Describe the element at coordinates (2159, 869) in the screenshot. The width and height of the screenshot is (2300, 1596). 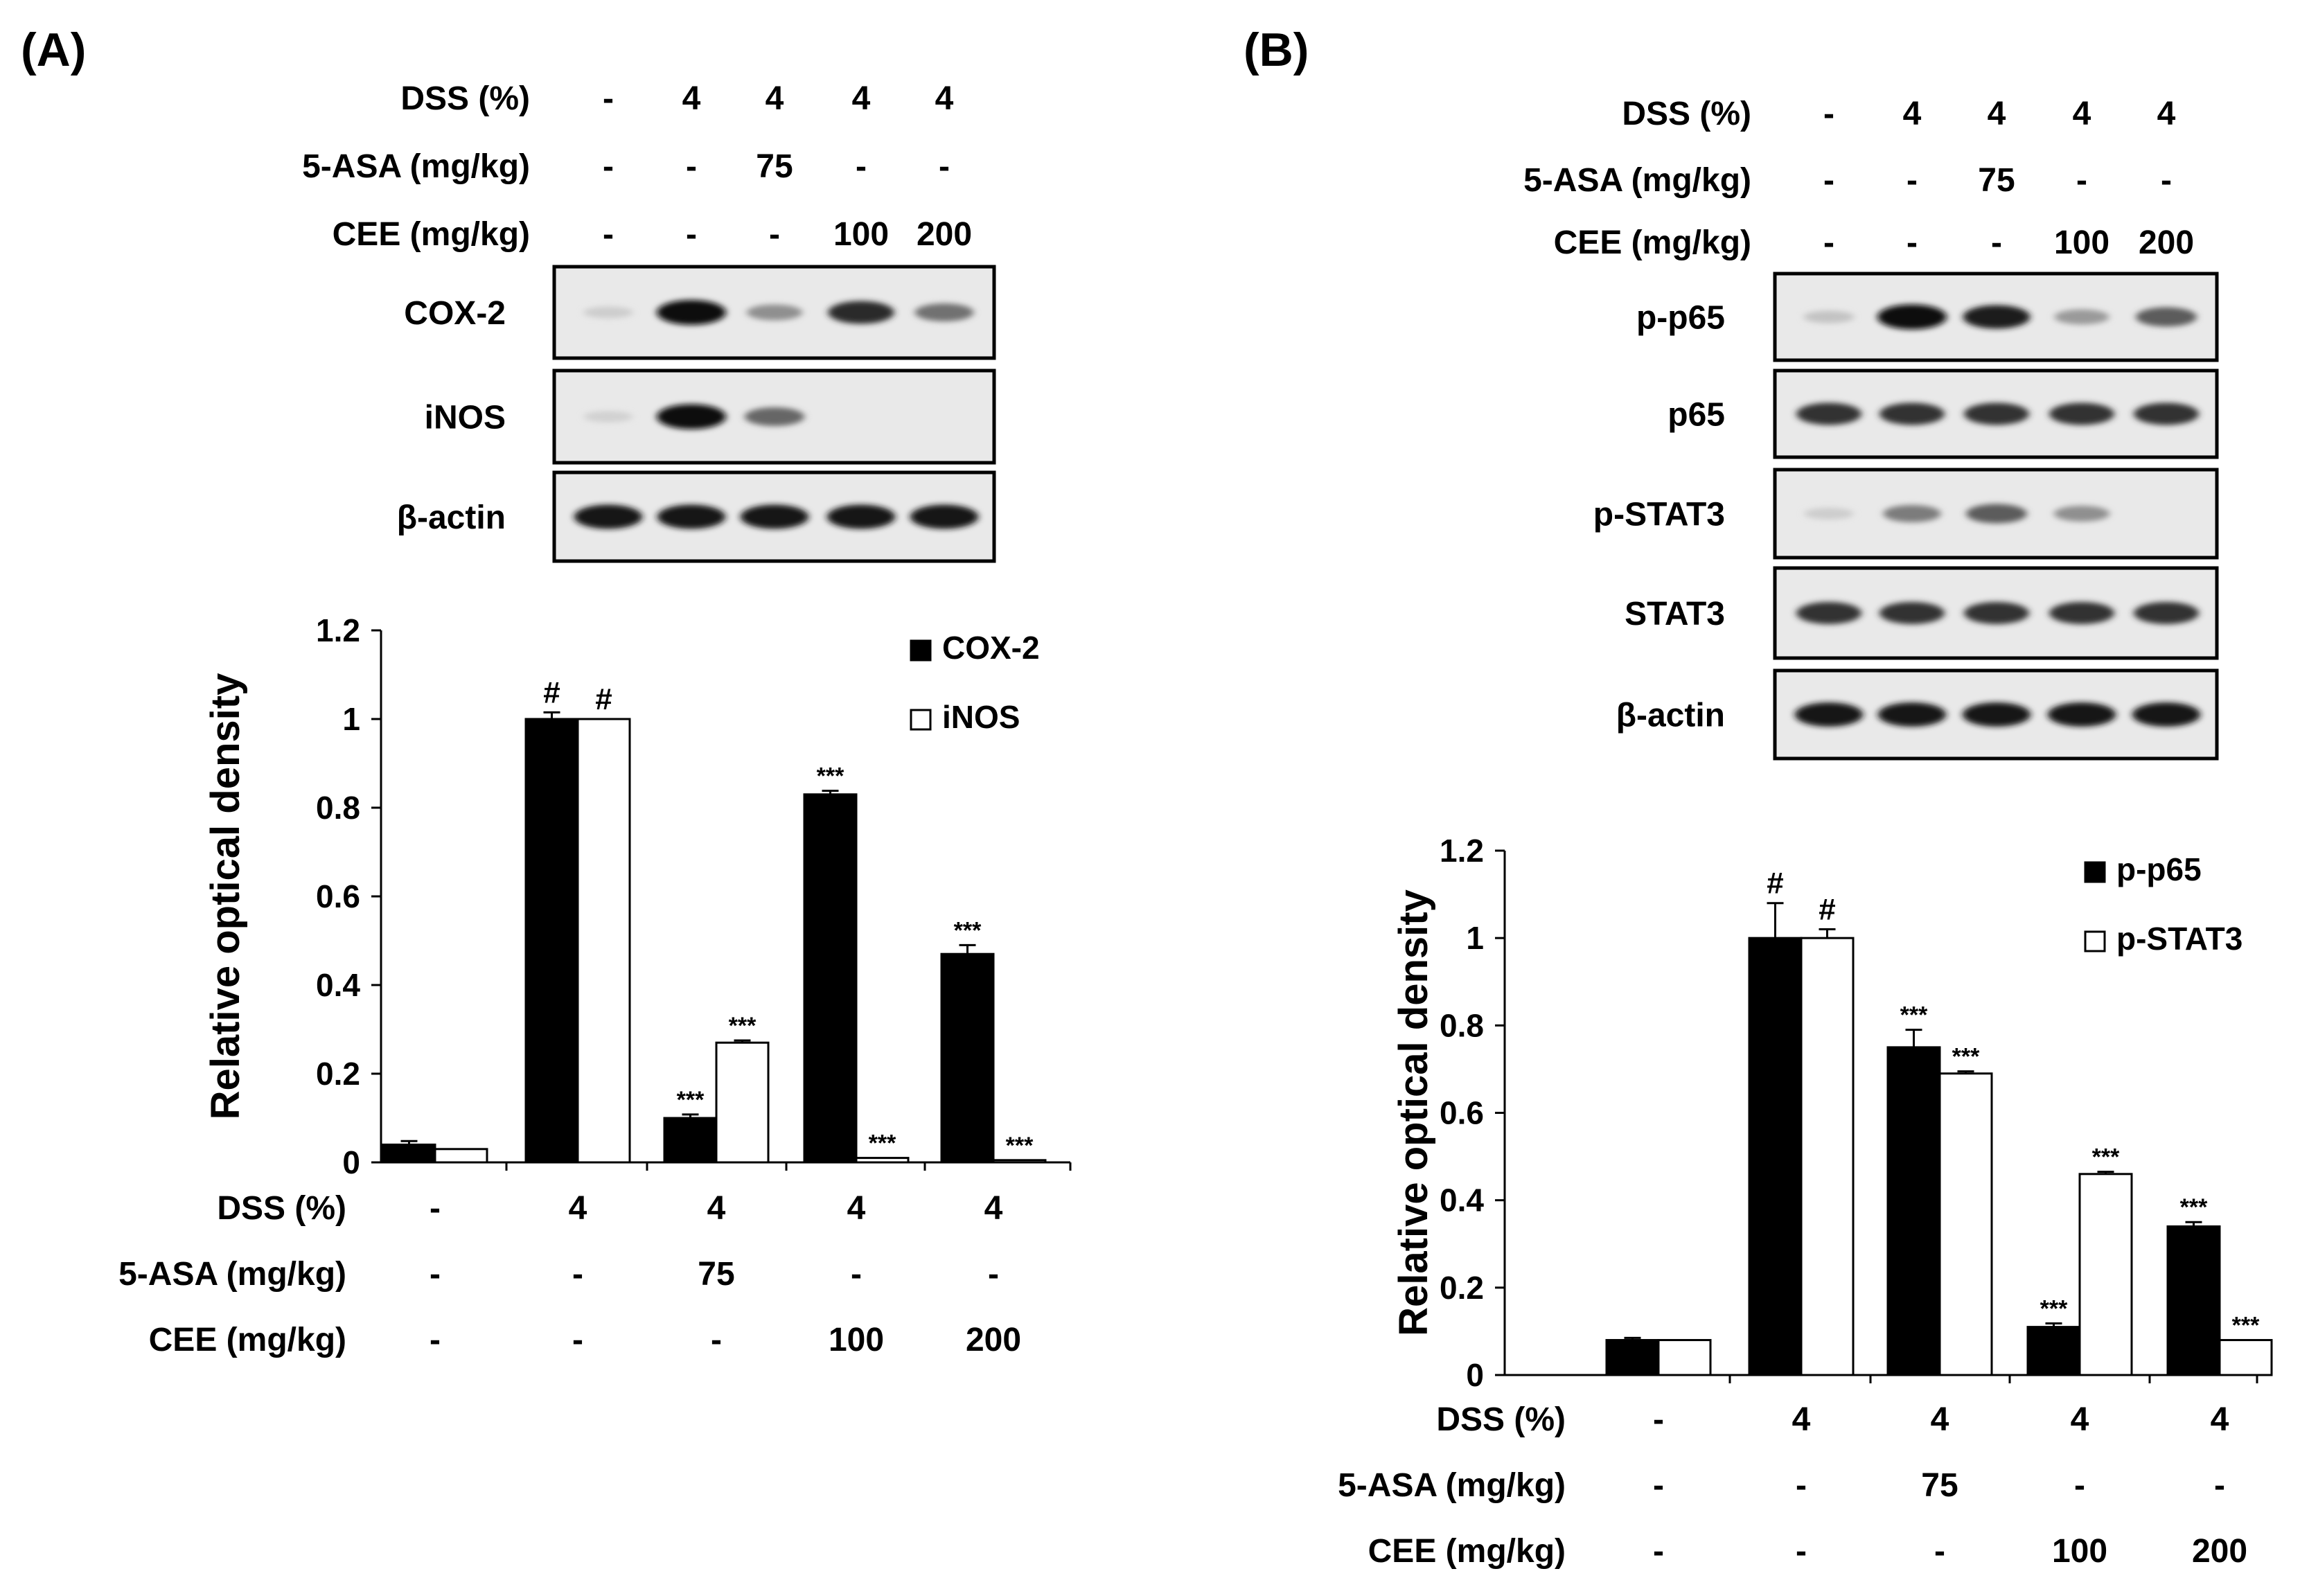
I see `panel-b-legend-label: p-p65` at that location.